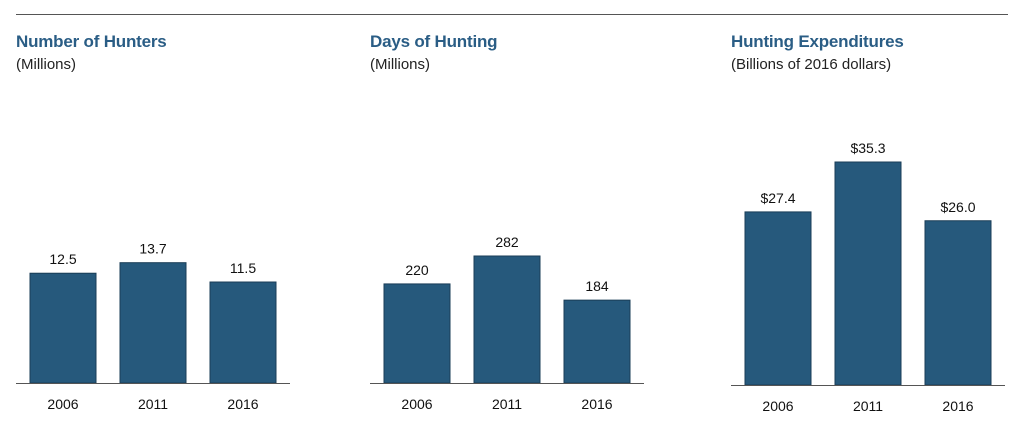  I want to click on chart-title: Days of Hunting, so click(434, 41).